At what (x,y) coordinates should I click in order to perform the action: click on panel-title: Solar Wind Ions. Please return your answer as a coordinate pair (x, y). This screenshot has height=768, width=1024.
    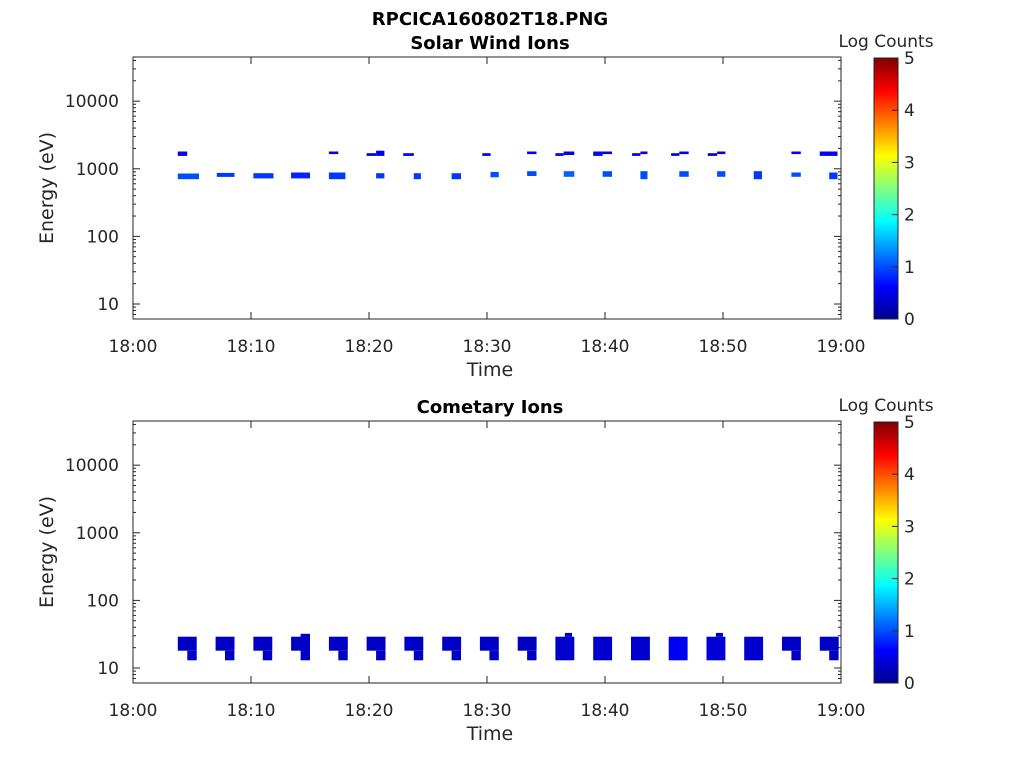
    Looking at the image, I should click on (489, 43).